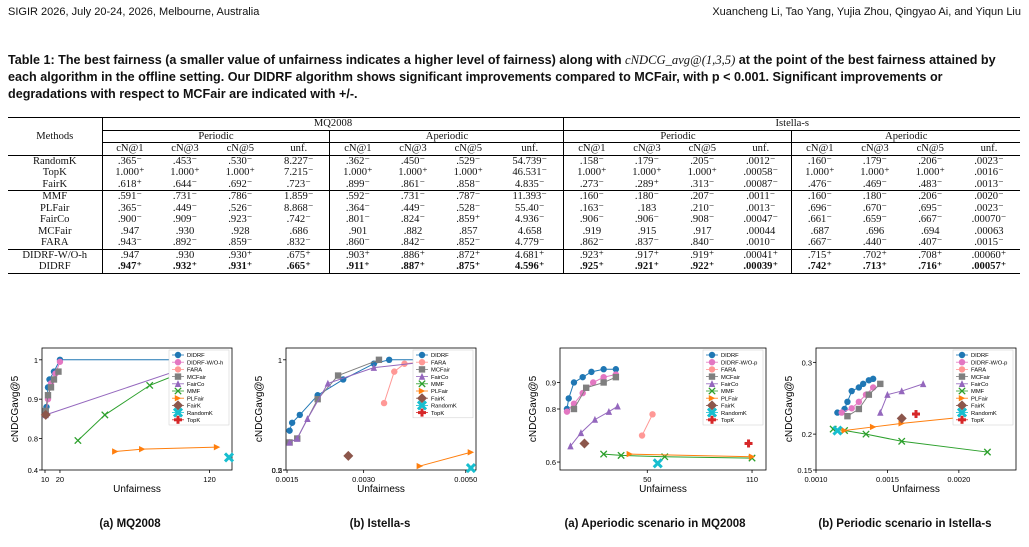 This screenshot has width=1029, height=547. What do you see at coordinates (729, 385) in the screenshot?
I see `legend-label: FairCo` at bounding box center [729, 385].